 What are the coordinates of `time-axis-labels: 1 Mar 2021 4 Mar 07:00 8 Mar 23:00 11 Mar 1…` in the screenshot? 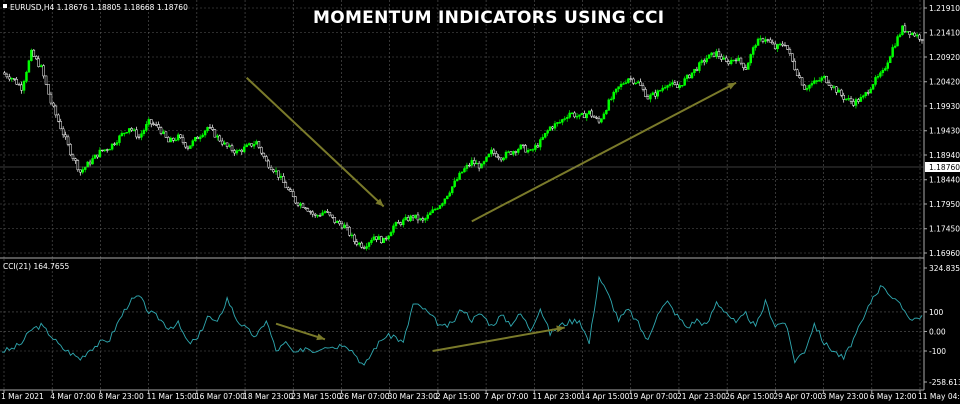 It's located at (480, 395).